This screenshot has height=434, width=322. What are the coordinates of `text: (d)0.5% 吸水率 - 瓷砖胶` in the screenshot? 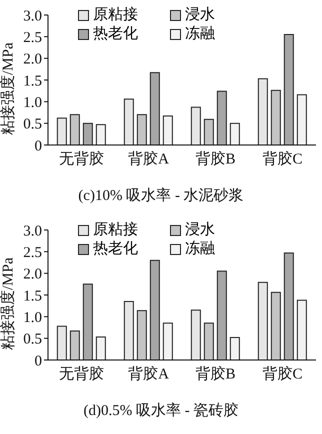 It's located at (161, 410).